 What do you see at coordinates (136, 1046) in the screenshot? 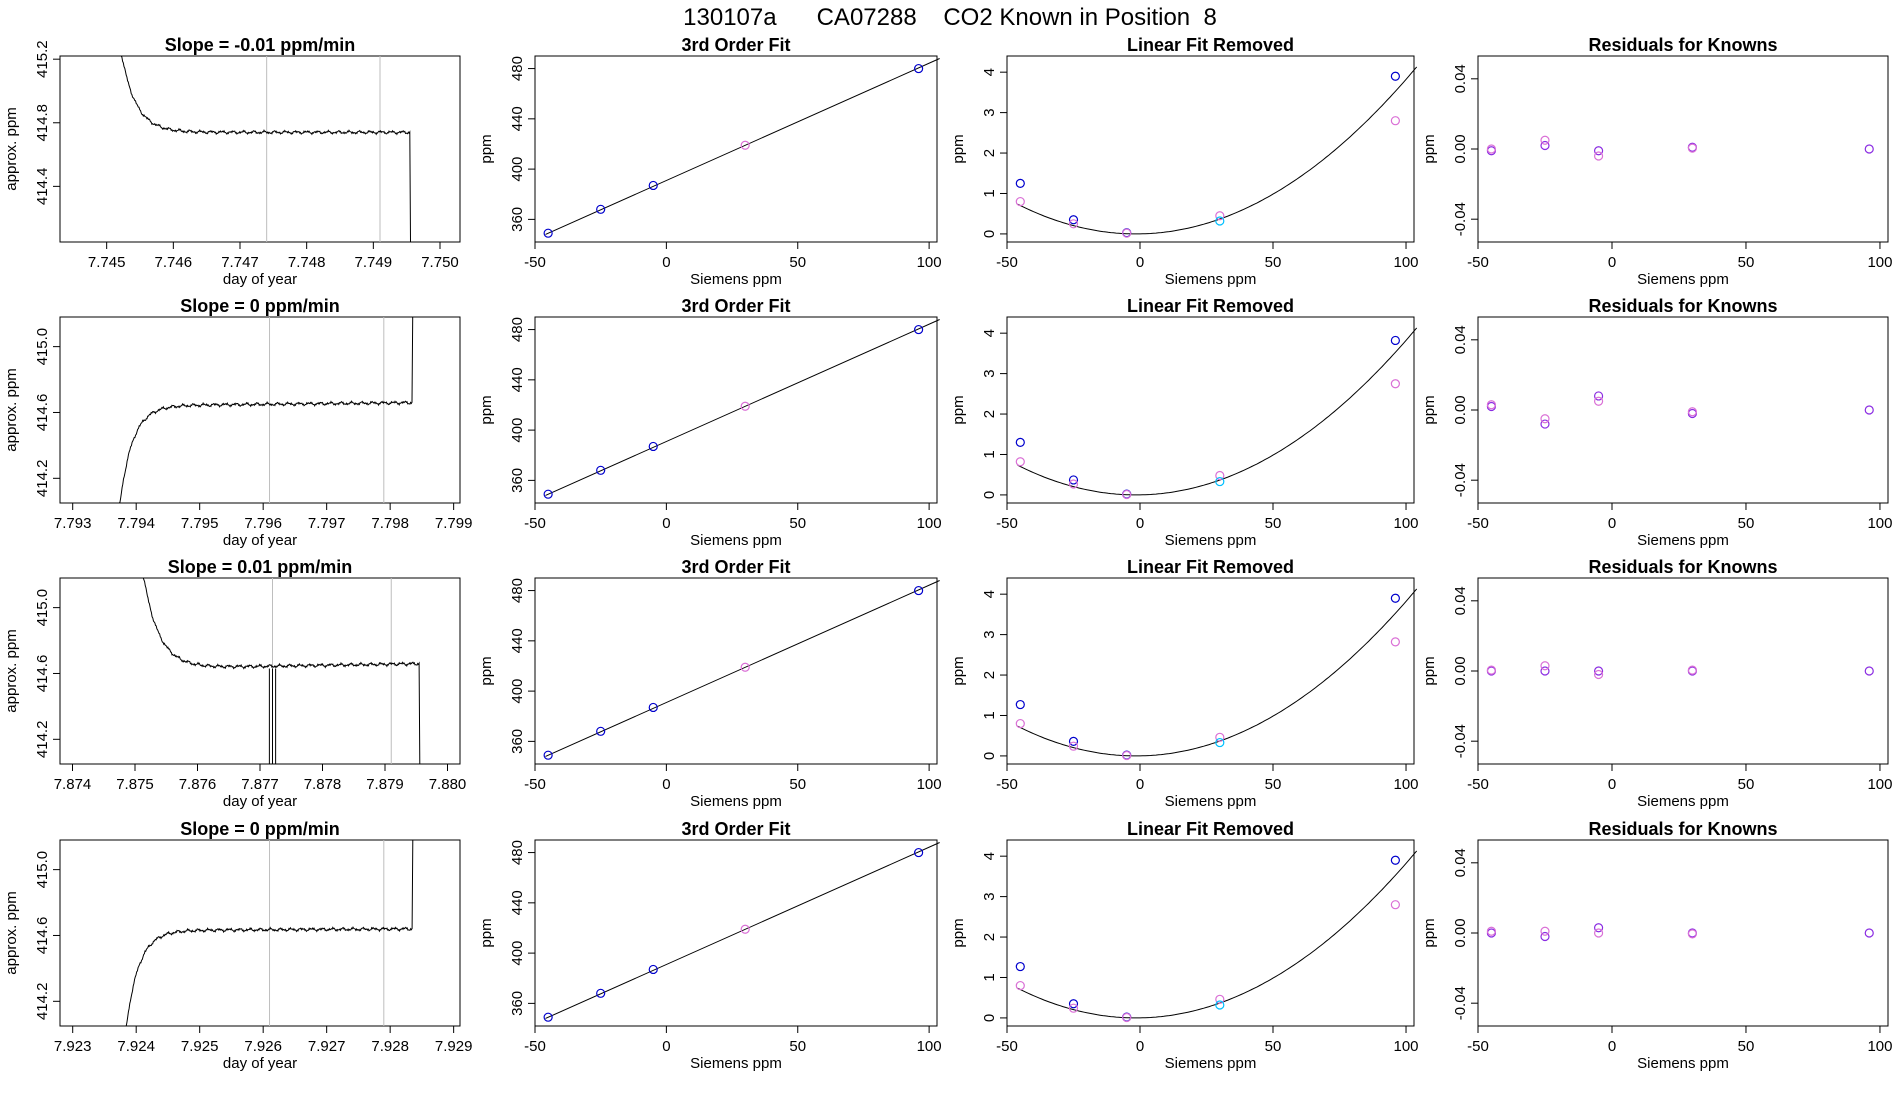
I see `x-tick-label: 7.924` at bounding box center [136, 1046].